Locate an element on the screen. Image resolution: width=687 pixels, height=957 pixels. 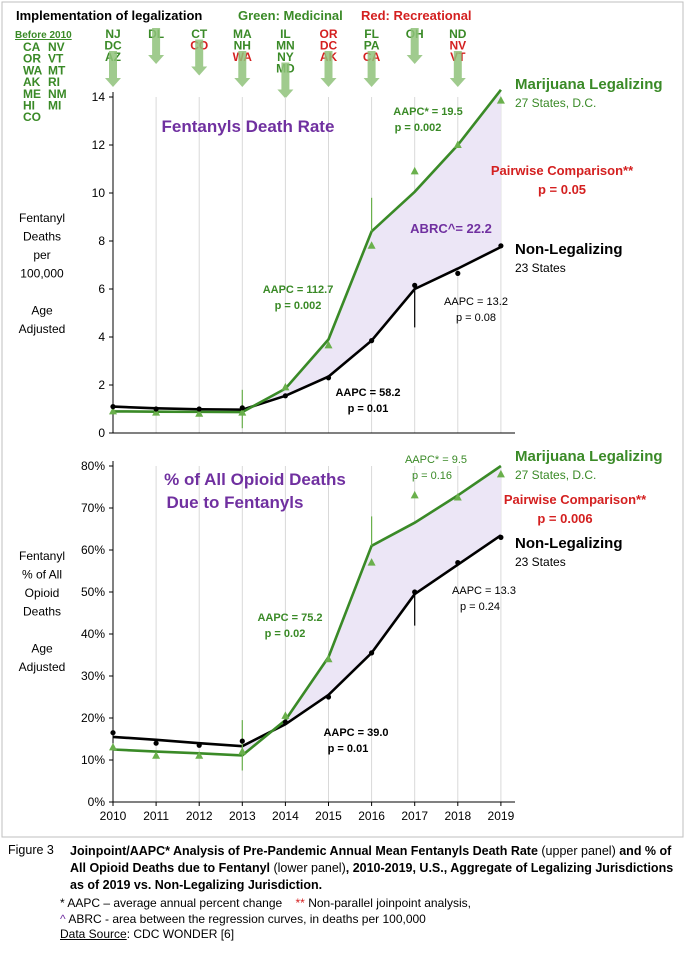
before-state-mt: MT is located at coordinates (57, 70).